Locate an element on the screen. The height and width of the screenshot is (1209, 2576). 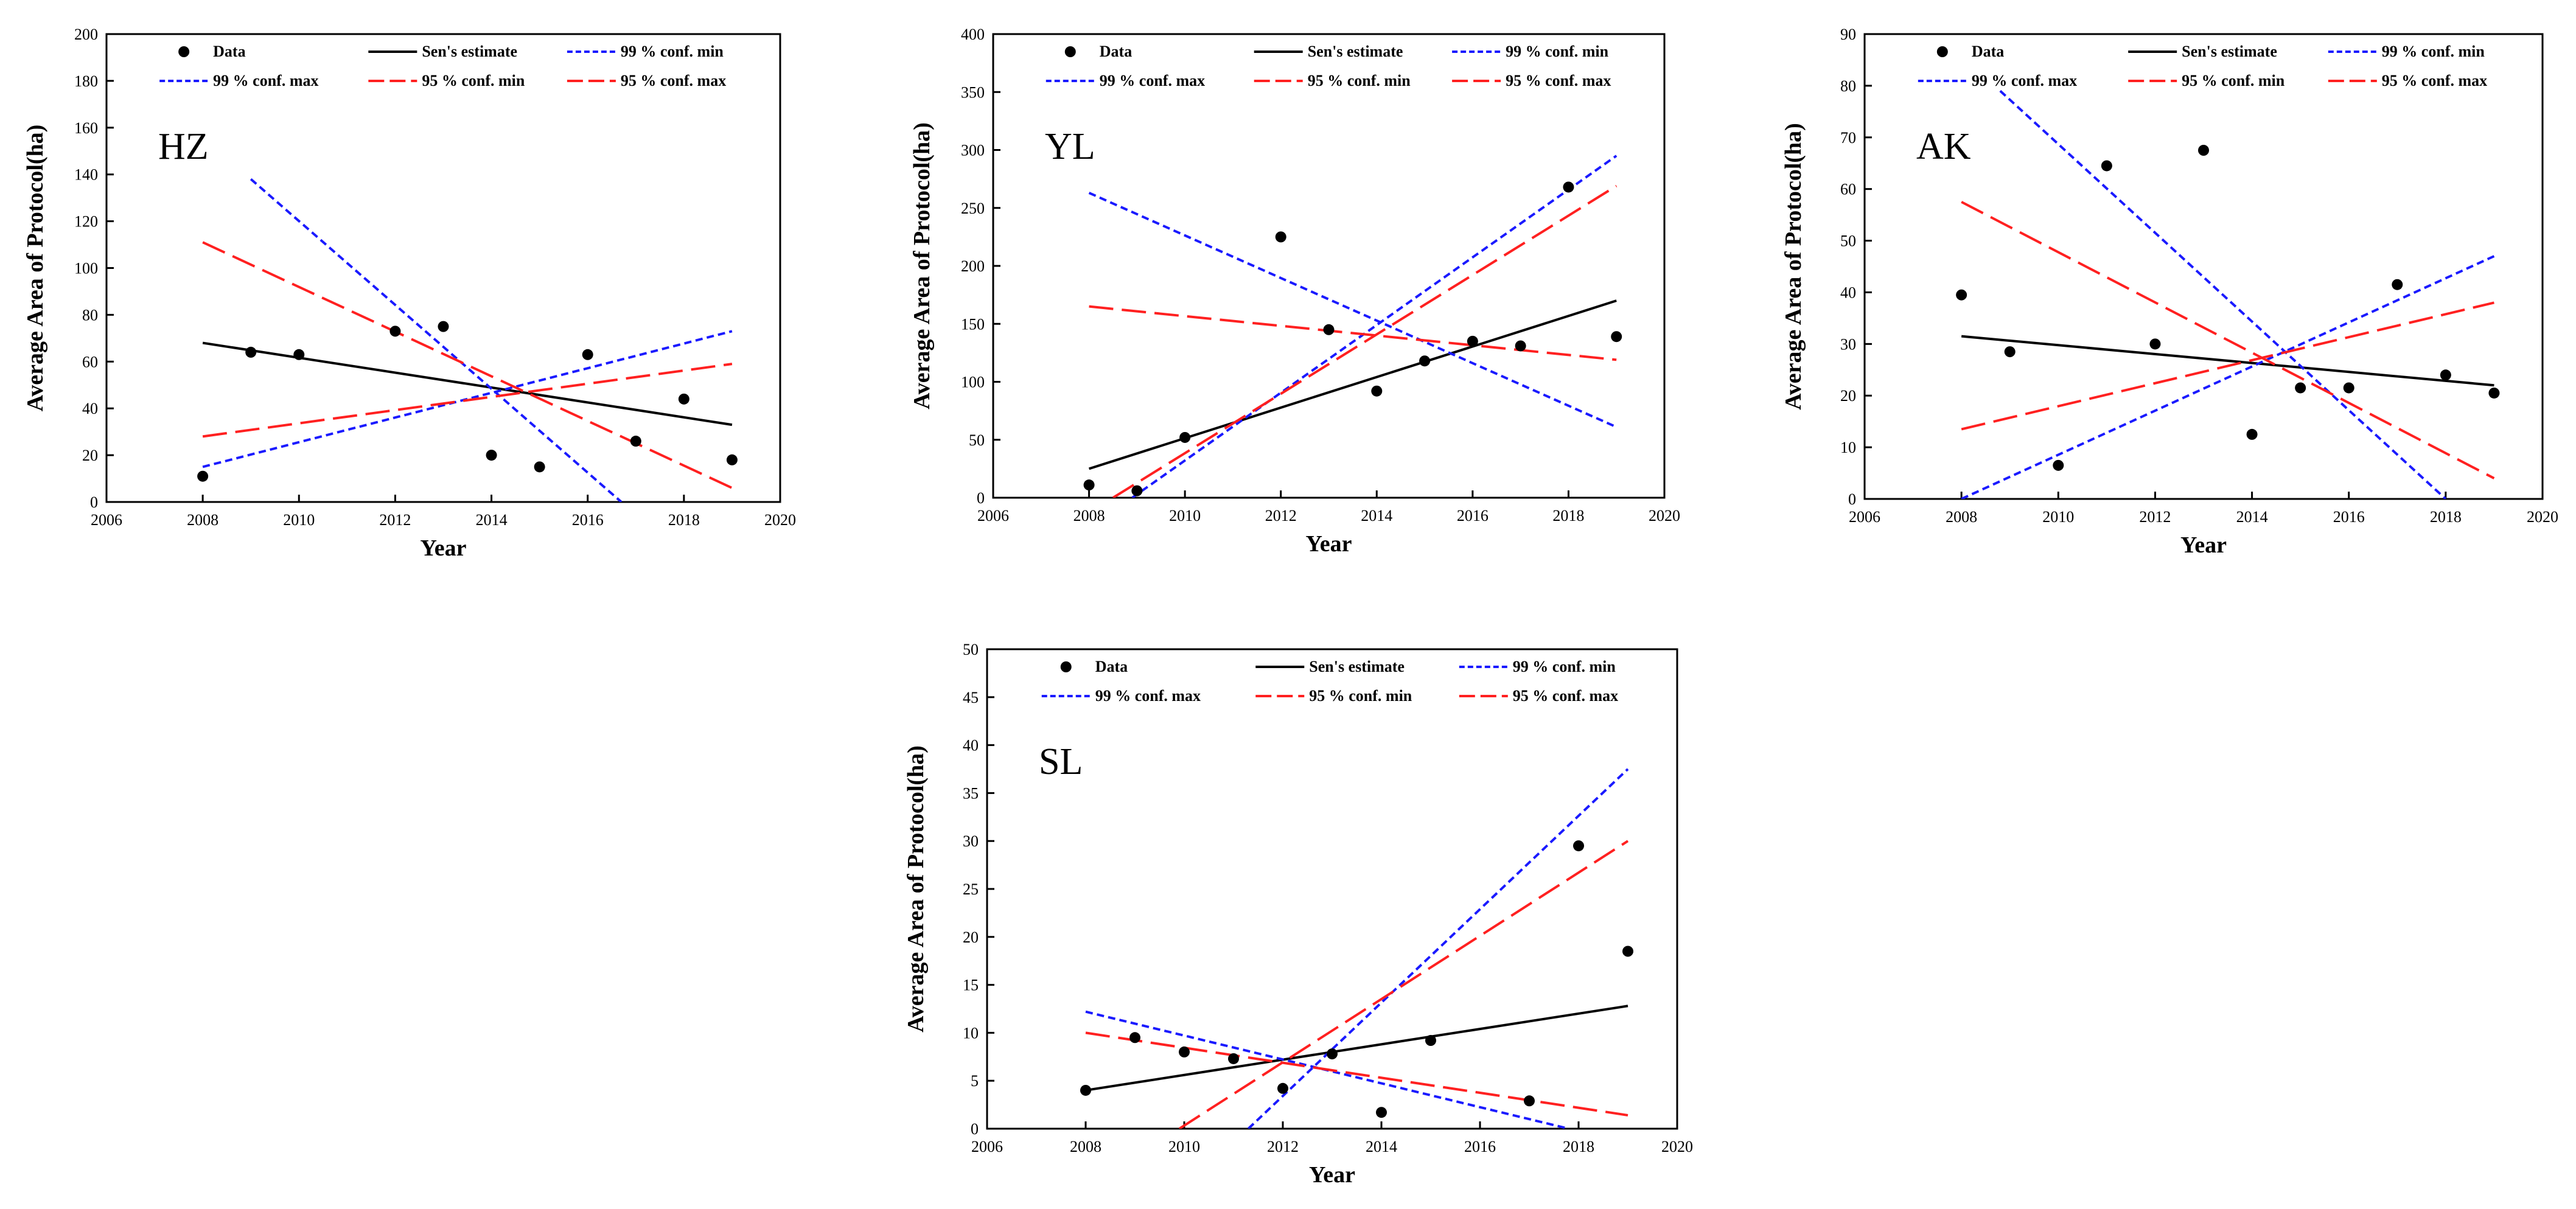
y-tick-label: 350 is located at coordinates (973, 92).